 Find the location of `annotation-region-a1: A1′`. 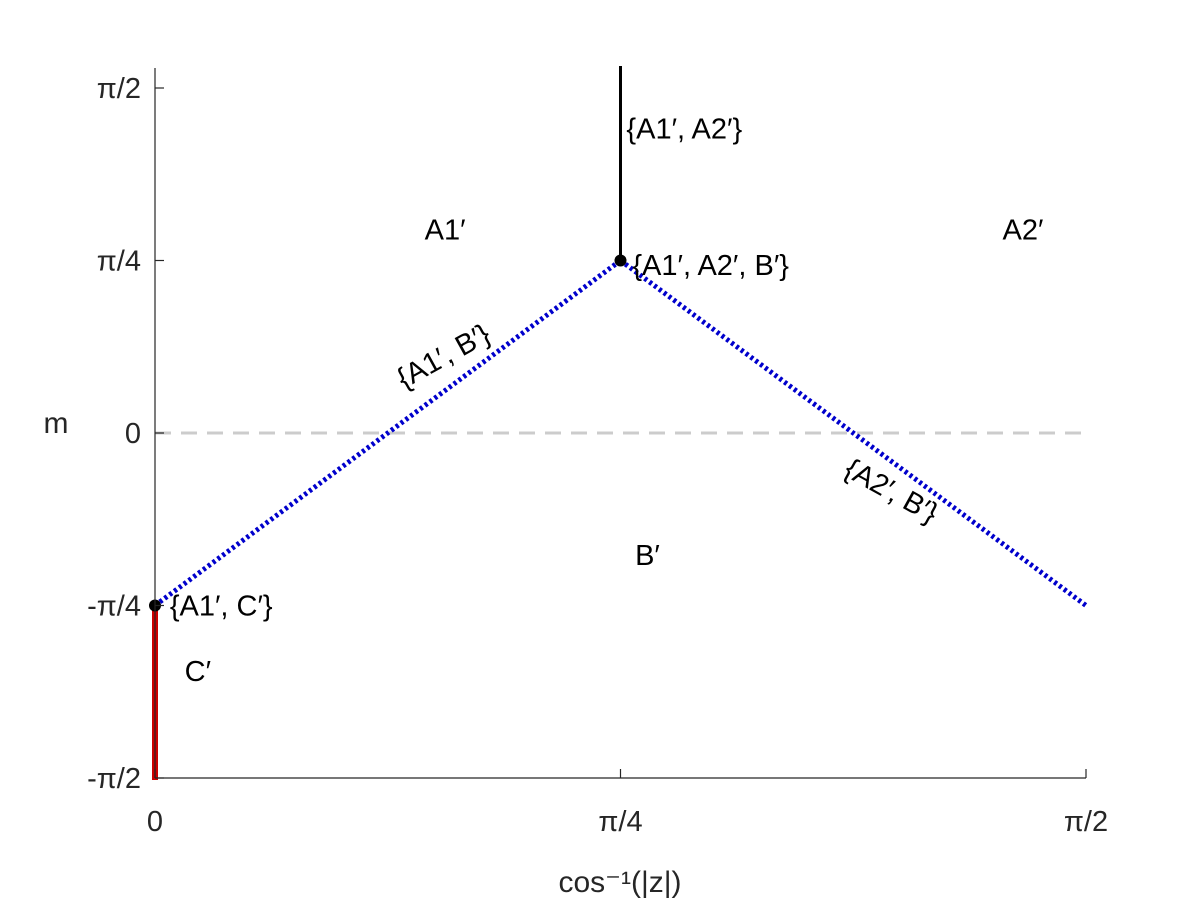

annotation-region-a1: A1′ is located at coordinates (445, 231).